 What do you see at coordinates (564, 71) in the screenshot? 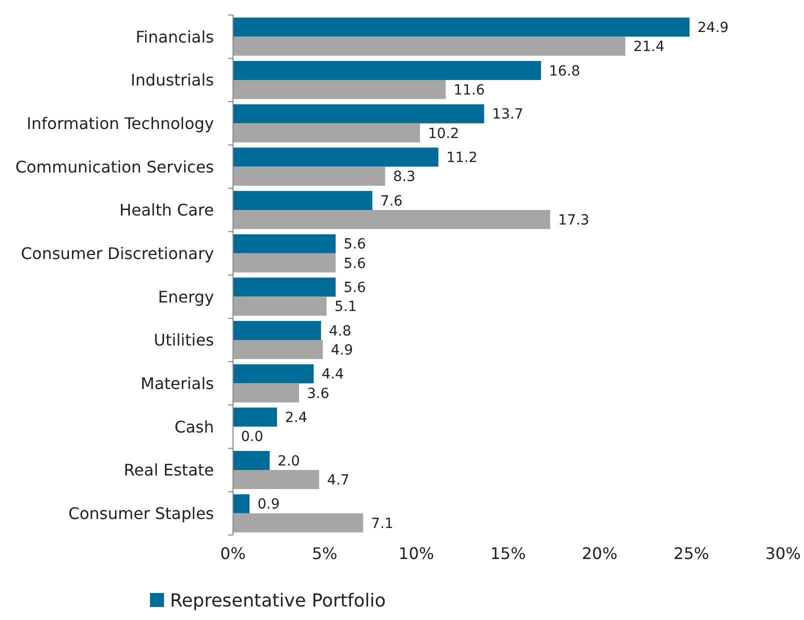
I see `data-label: 16.8` at bounding box center [564, 71].